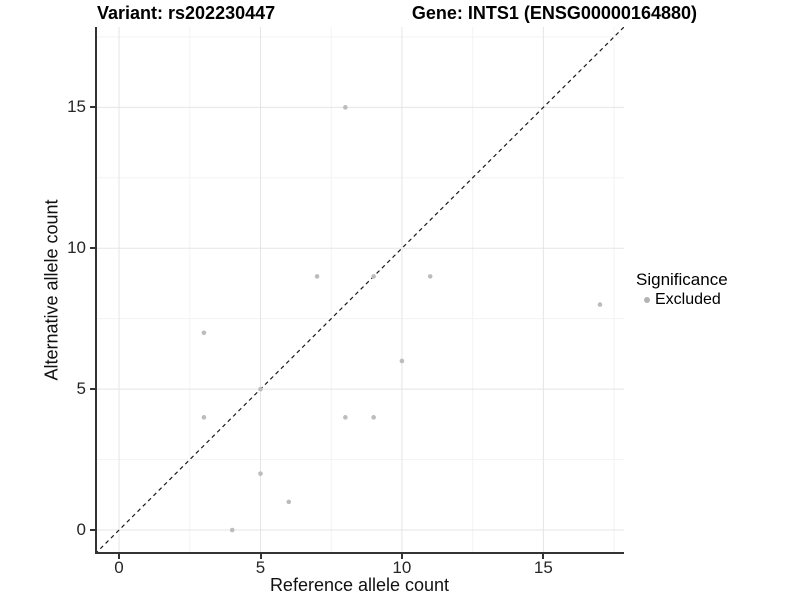 The width and height of the screenshot is (800, 600). What do you see at coordinates (76, 248) in the screenshot?
I see `y-tick-label: 10` at bounding box center [76, 248].